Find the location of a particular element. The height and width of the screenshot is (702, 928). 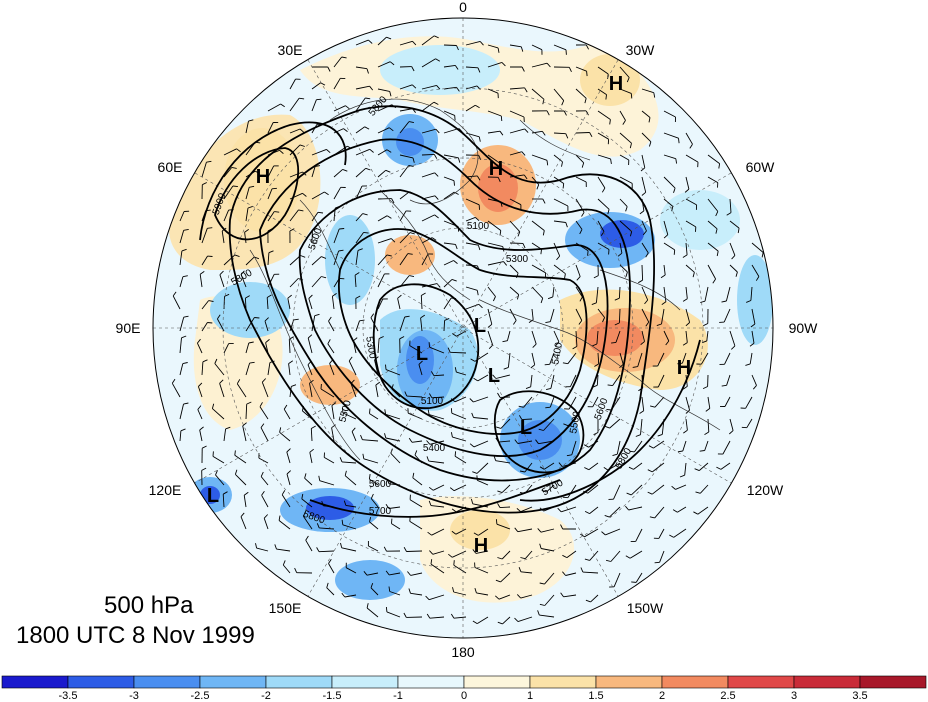

plot-title-level: 500 hPa is located at coordinates (149, 605).